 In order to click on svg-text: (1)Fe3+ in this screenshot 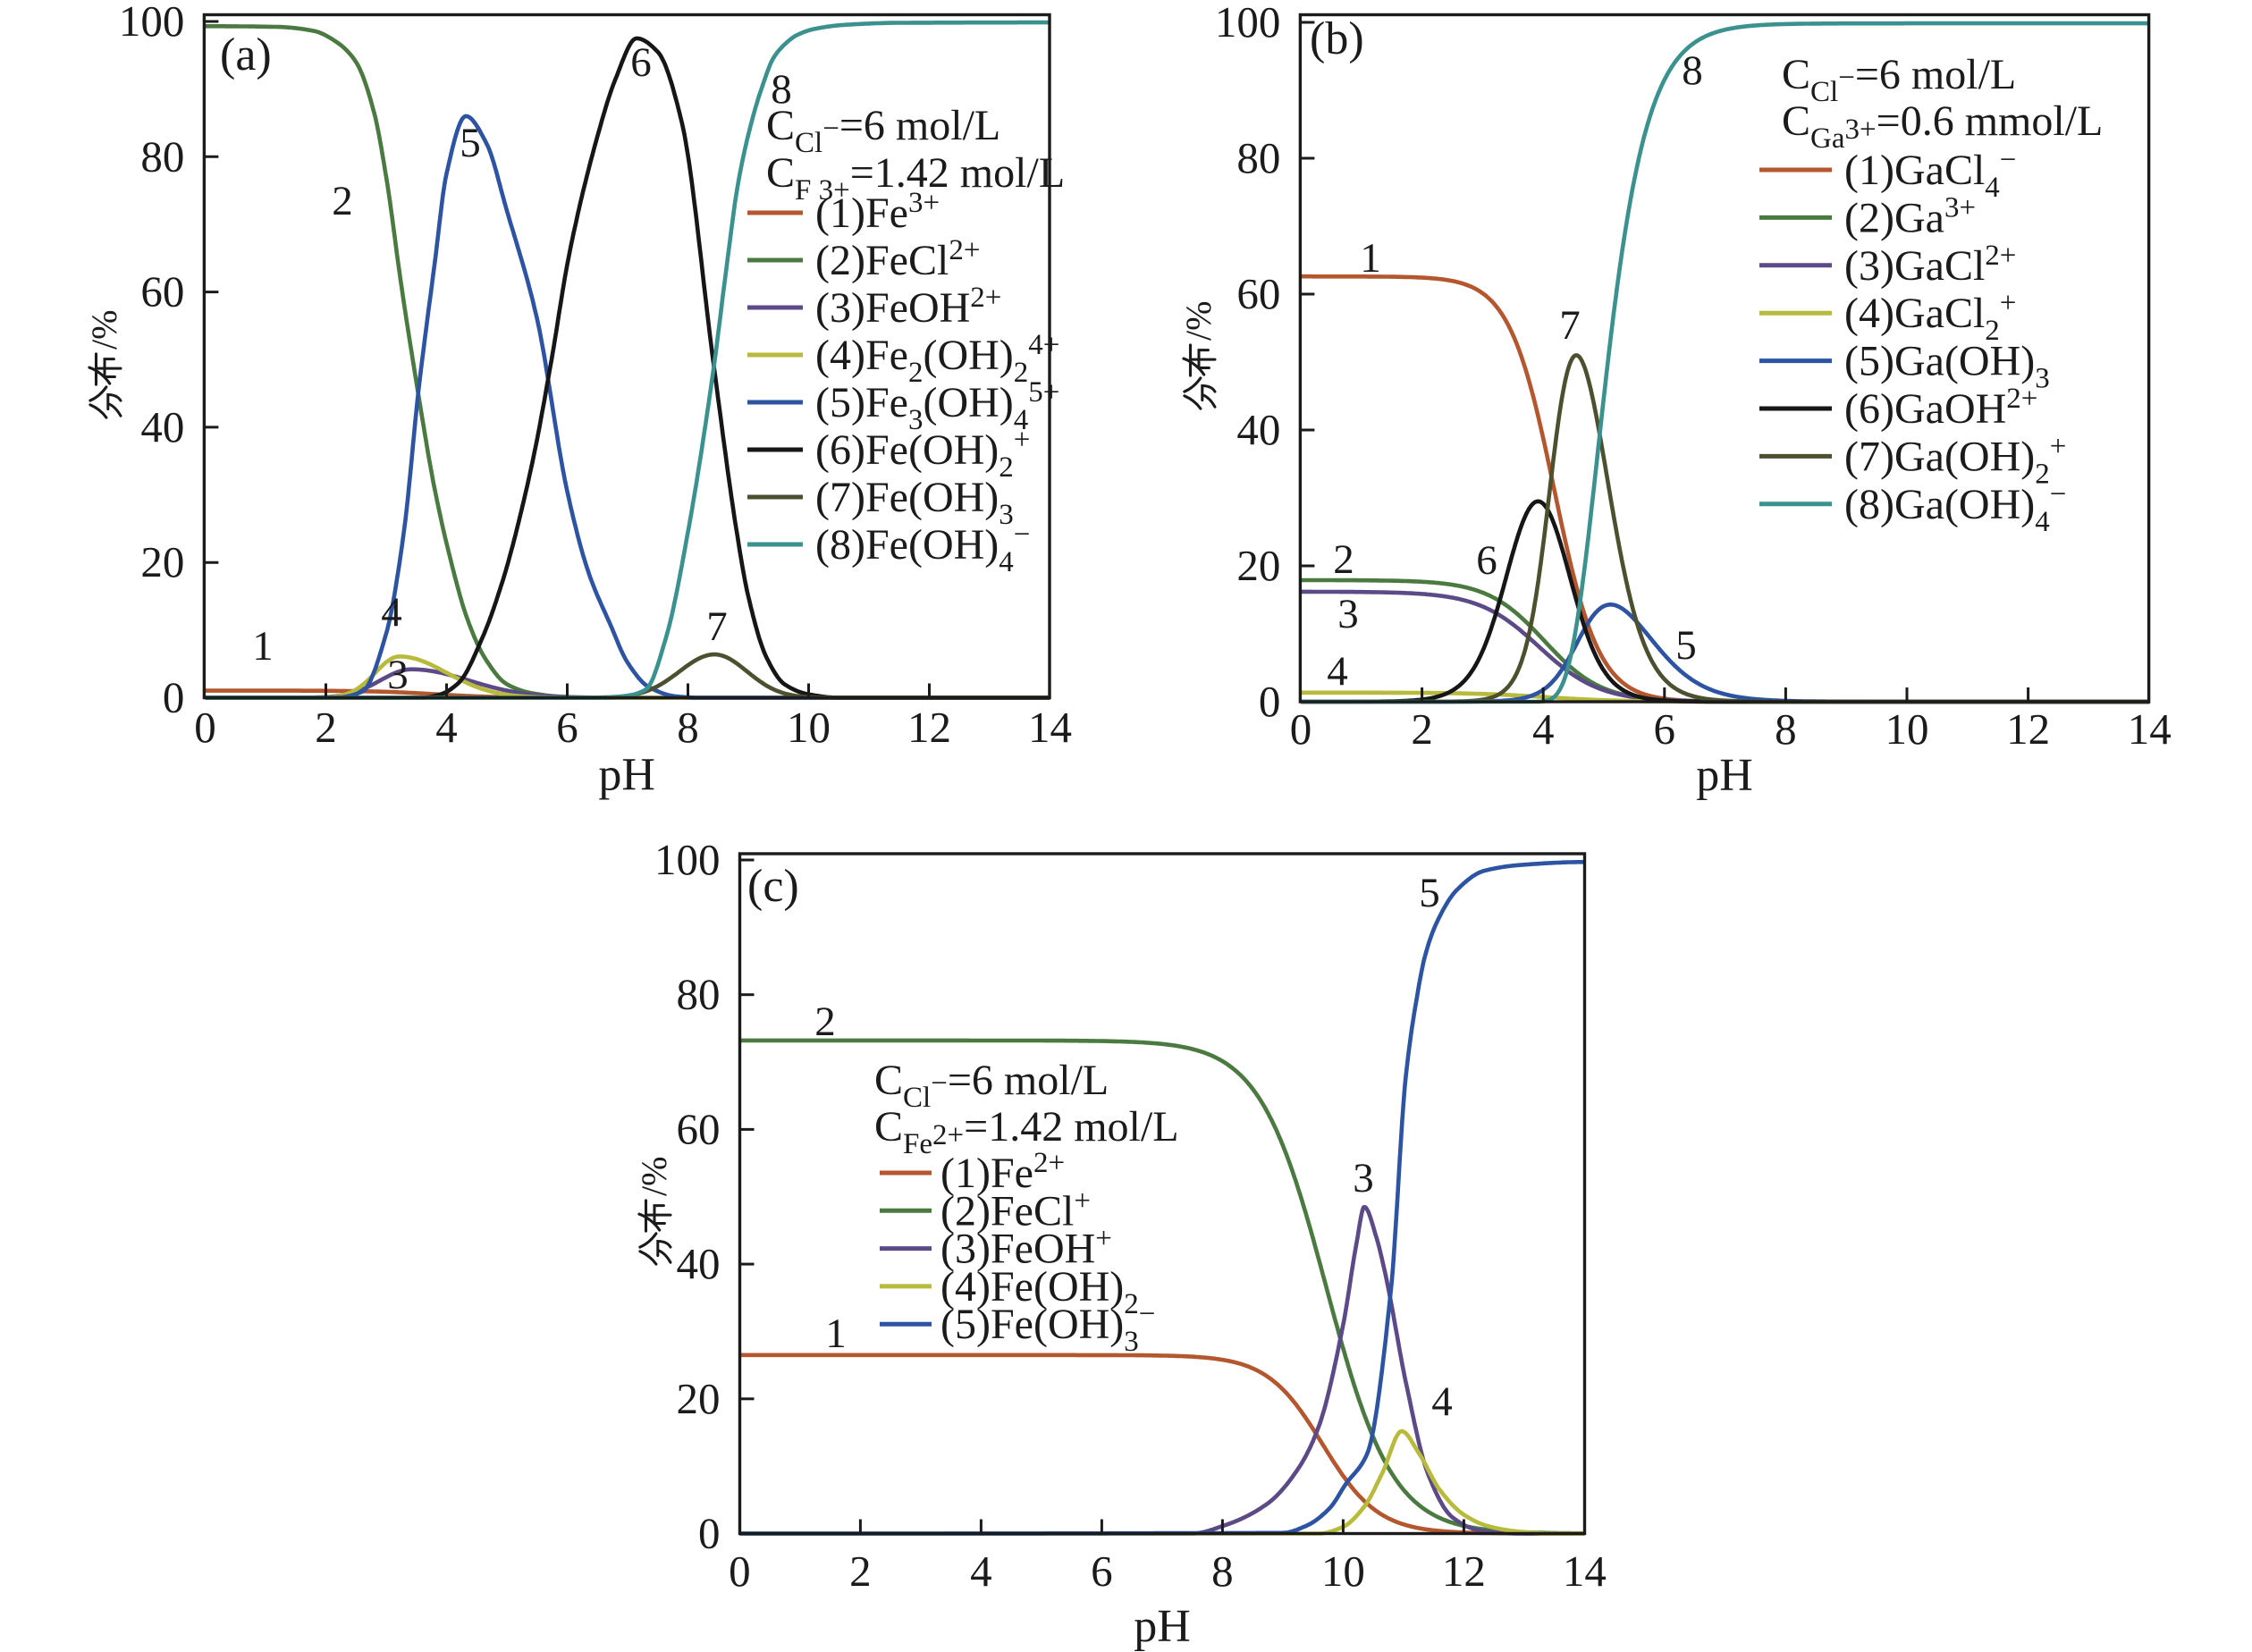, I will do `click(877, 212)`.